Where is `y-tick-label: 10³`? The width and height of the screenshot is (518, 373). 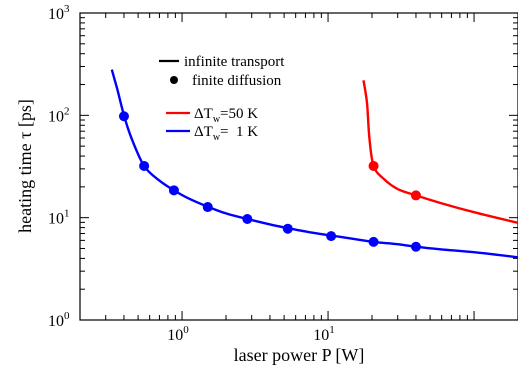 y-tick-label: 10³ is located at coordinates (59, 13).